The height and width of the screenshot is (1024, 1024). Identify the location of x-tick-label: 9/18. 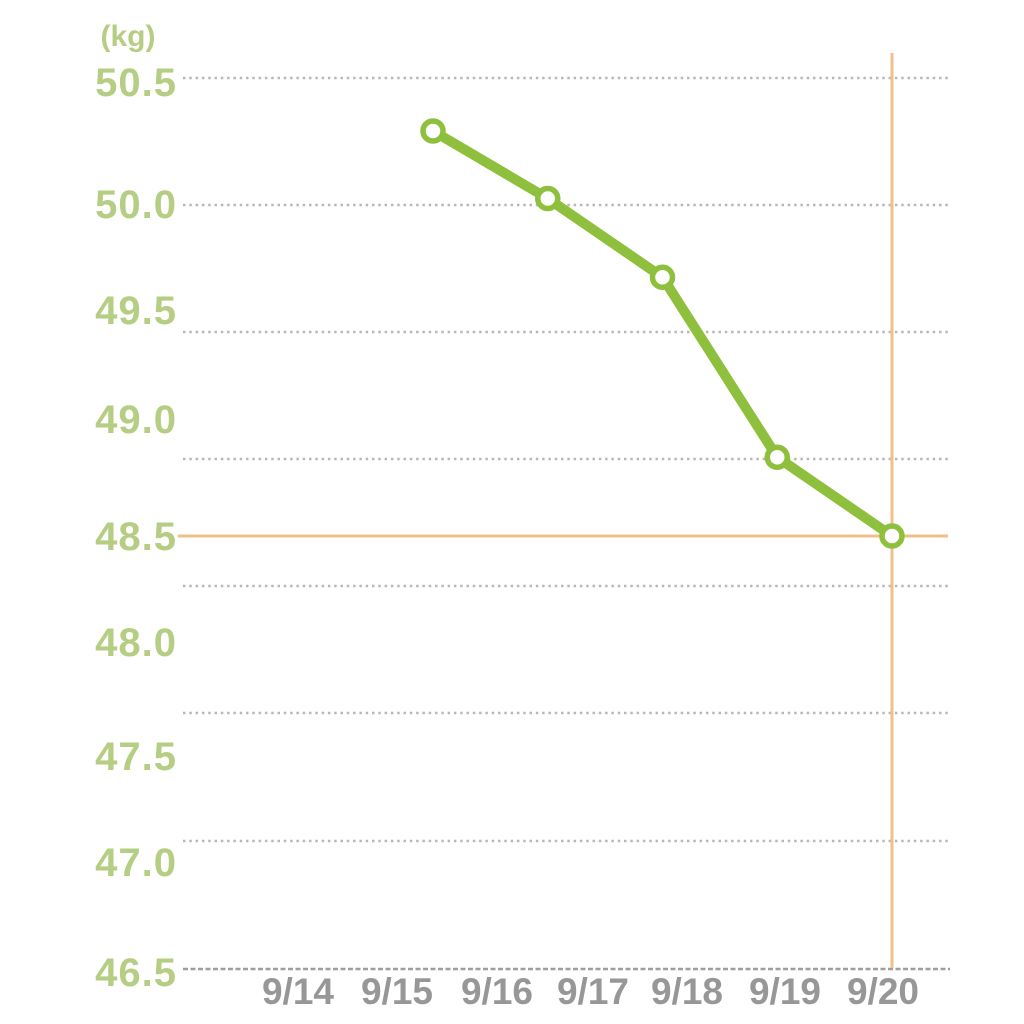
(686, 991).